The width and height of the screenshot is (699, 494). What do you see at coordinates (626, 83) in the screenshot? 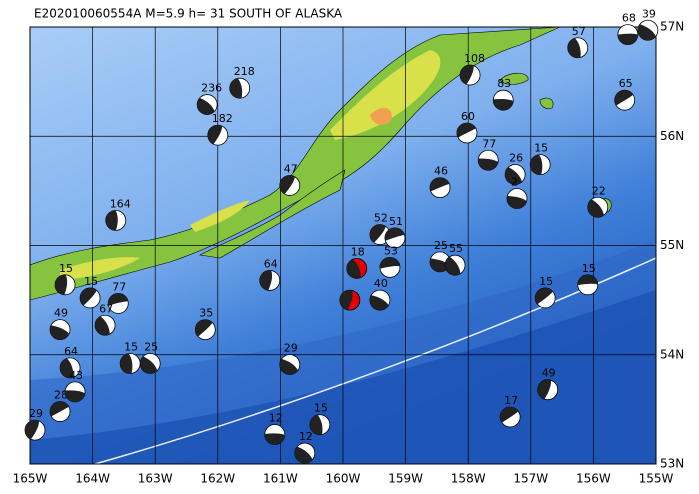
I see `event-label: 65` at bounding box center [626, 83].